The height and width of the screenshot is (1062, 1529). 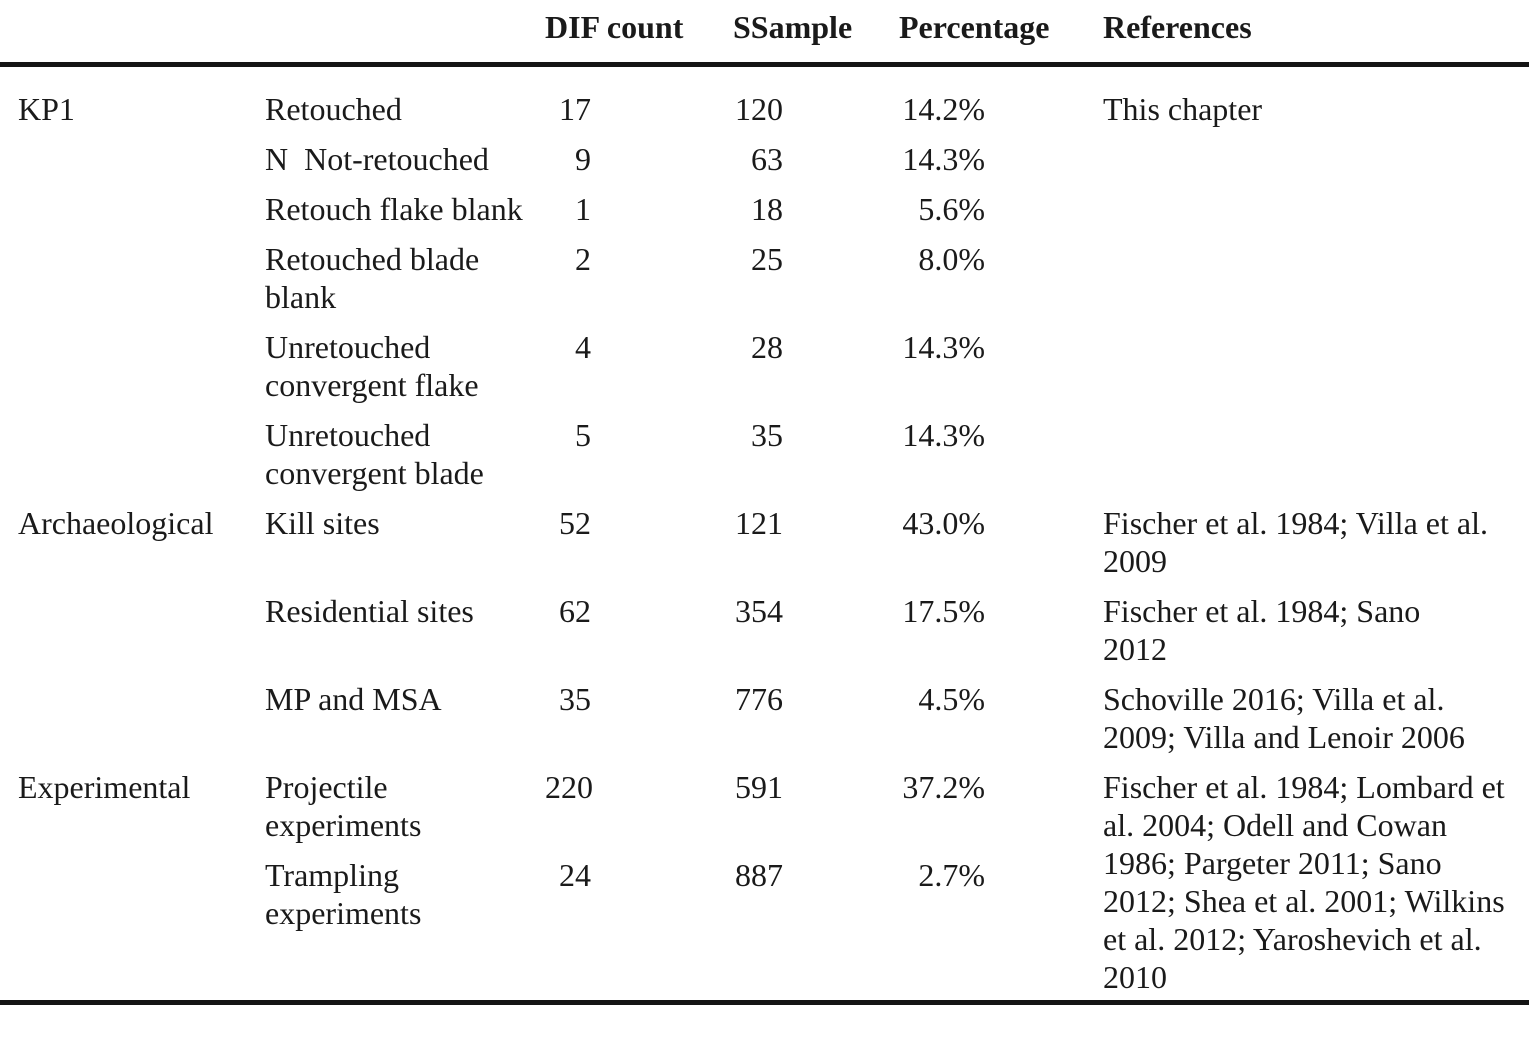 I want to click on reference-text: This chapter, so click(x=1183, y=109).